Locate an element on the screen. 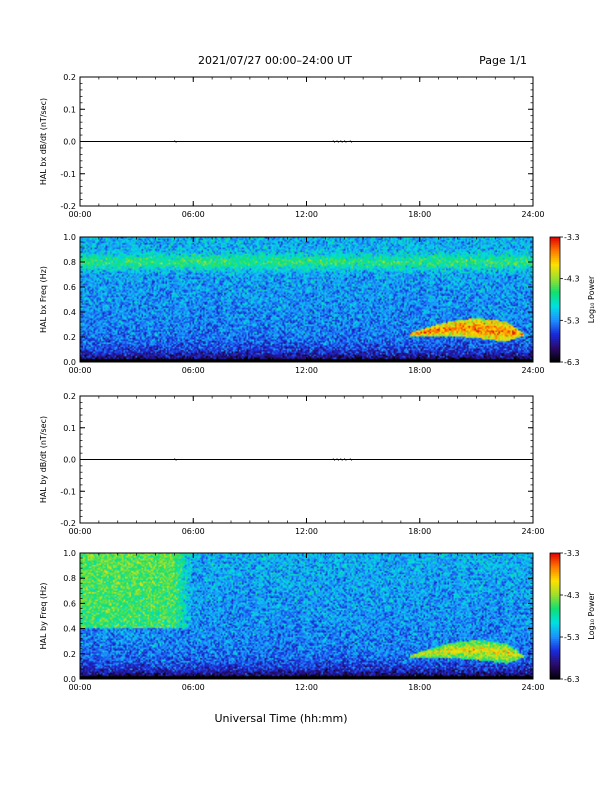 The width and height of the screenshot is (612, 792). colorbar-label: Log₁₀ Power is located at coordinates (591, 616).